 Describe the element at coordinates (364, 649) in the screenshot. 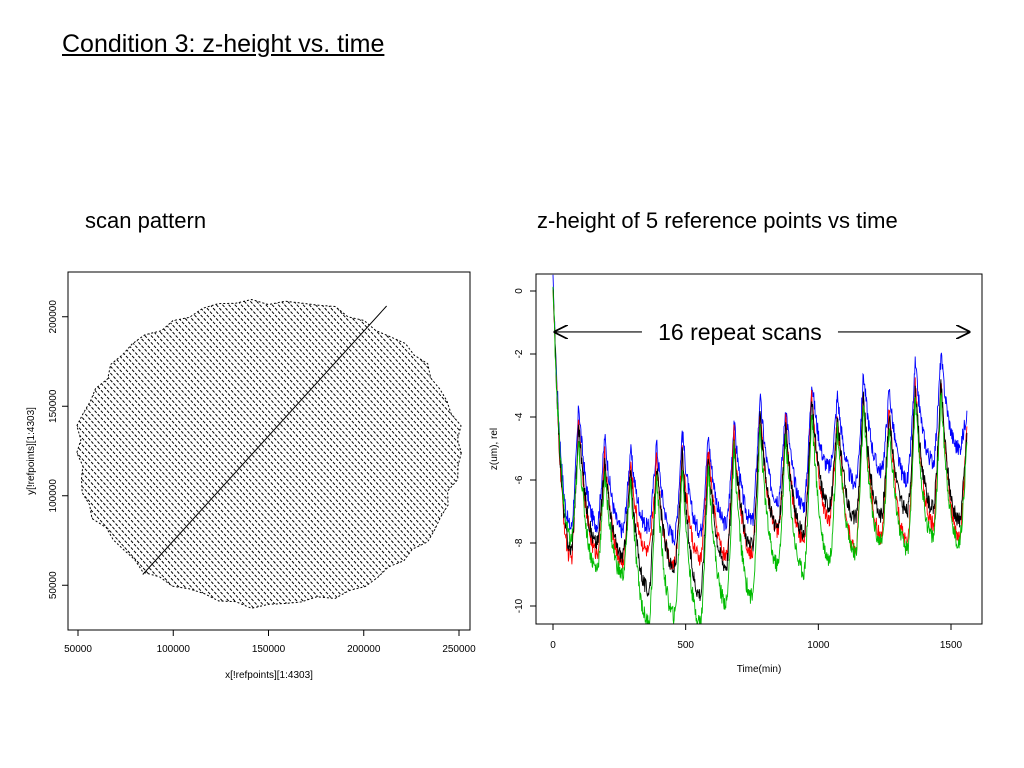

I see `scan-pattern-x-tick-label: 200000` at that location.